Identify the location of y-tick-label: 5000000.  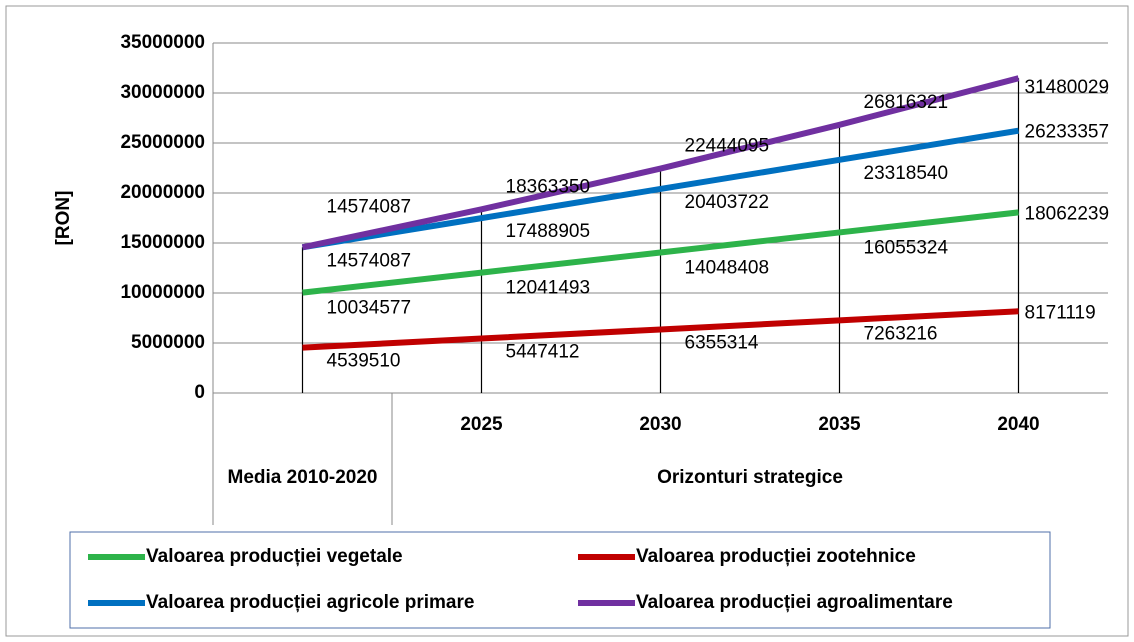
(168, 342).